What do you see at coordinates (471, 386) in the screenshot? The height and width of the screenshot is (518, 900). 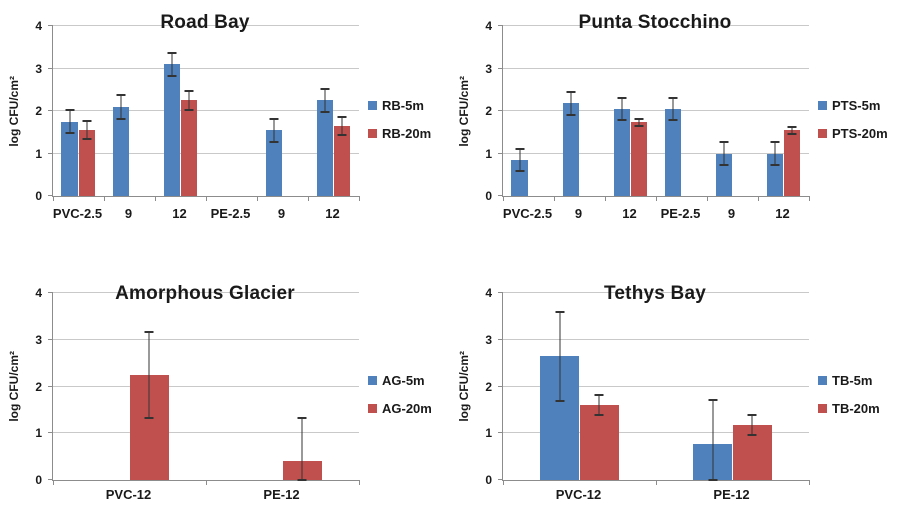 I see `y-axis: 0 1 2 3 4` at bounding box center [471, 386].